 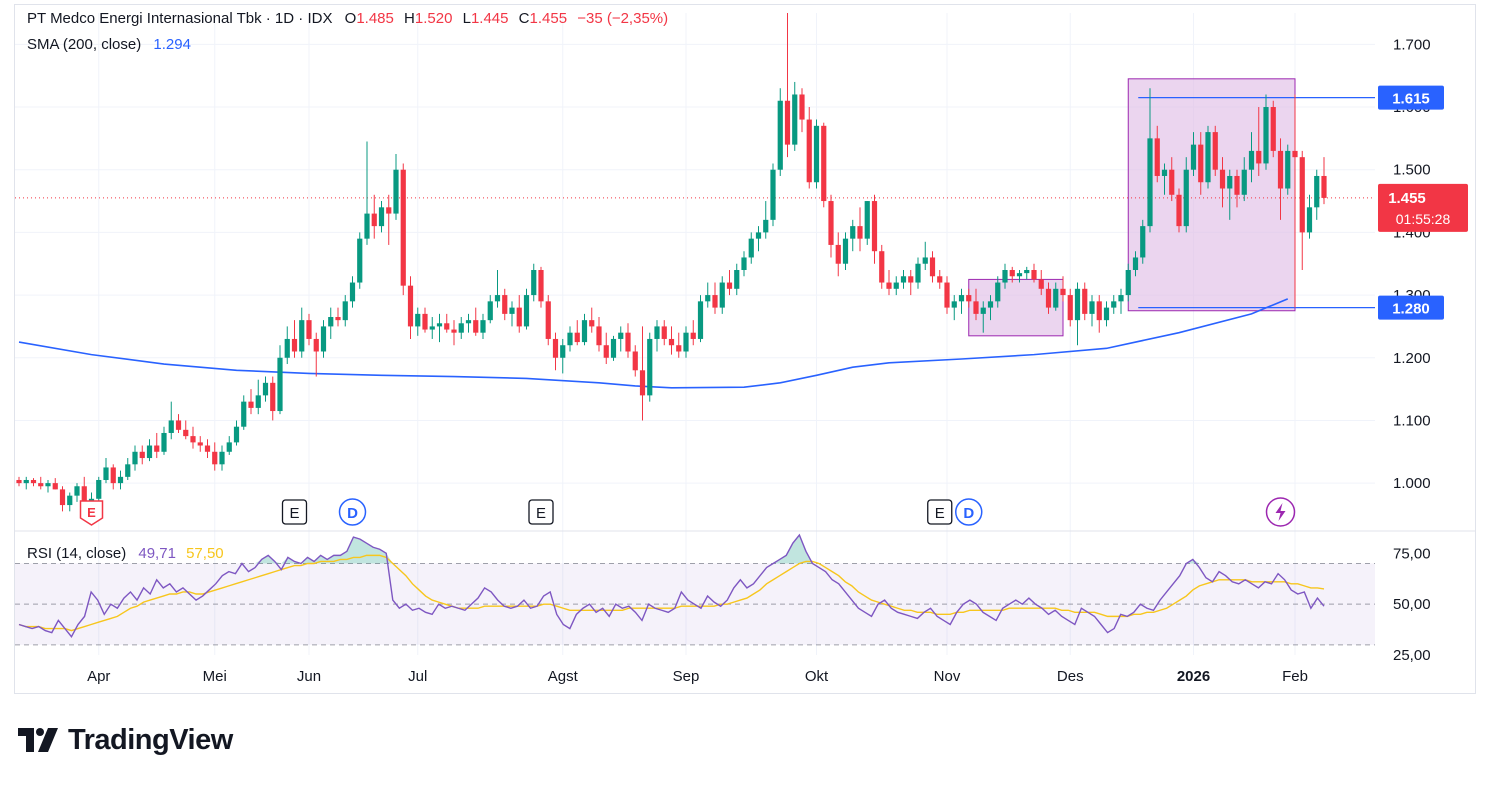 I want to click on tradingview-logo: TradingView, so click(x=125, y=740).